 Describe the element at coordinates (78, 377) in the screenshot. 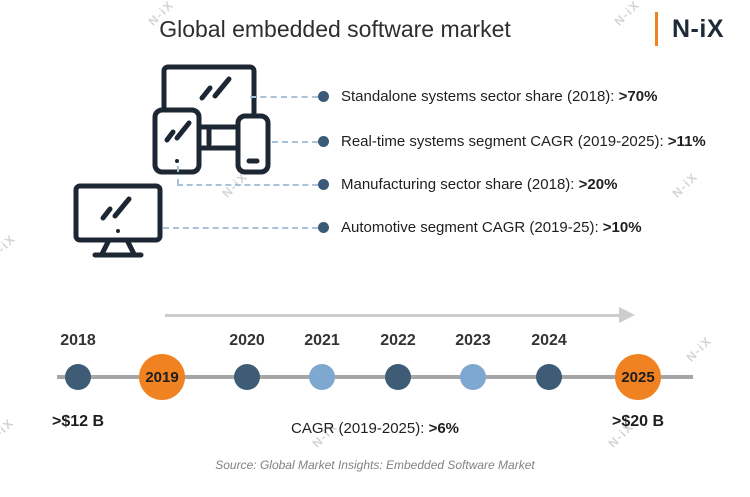

I see `timeline-dot-2018` at that location.